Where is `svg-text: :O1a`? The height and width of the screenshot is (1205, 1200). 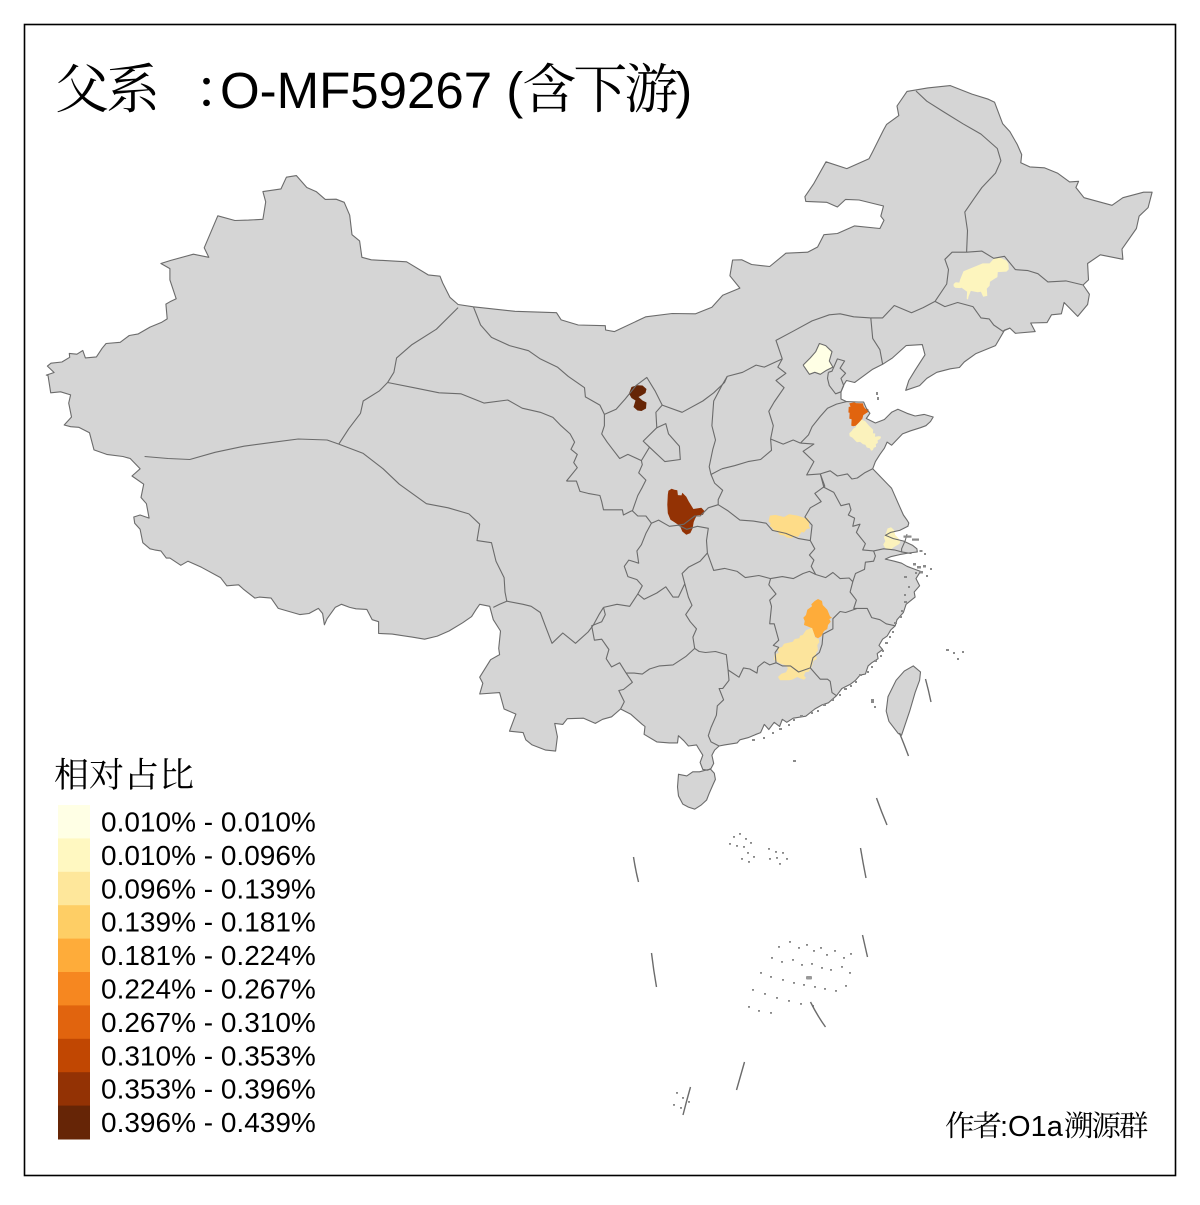
svg-text: :O1a is located at coordinates (1032, 1127).